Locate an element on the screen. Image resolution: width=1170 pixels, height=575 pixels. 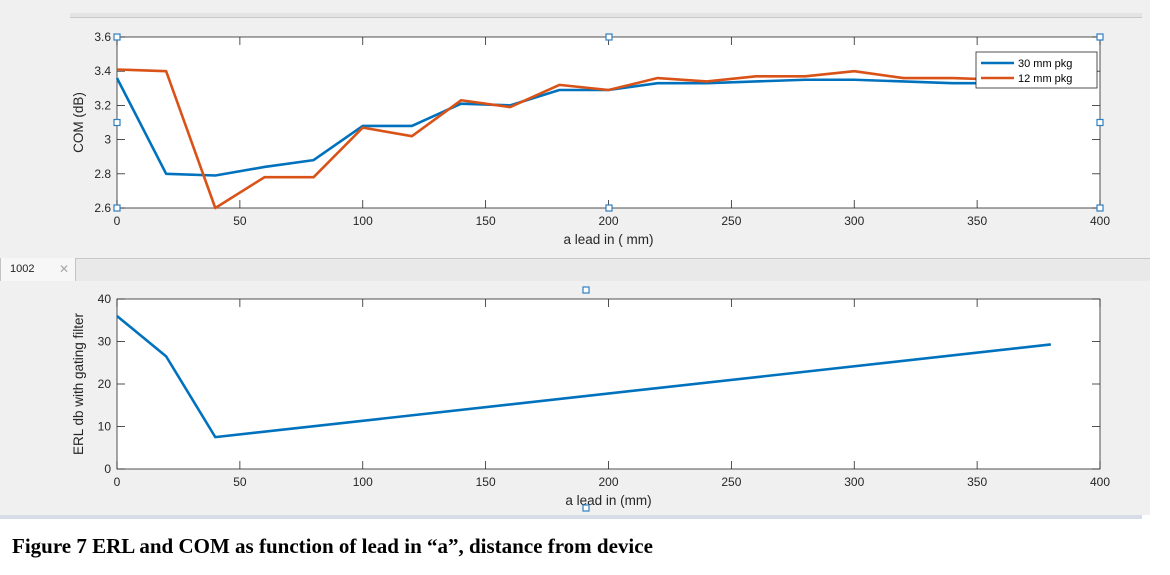
figure-tab-label: 1002 is located at coordinates (22, 269).